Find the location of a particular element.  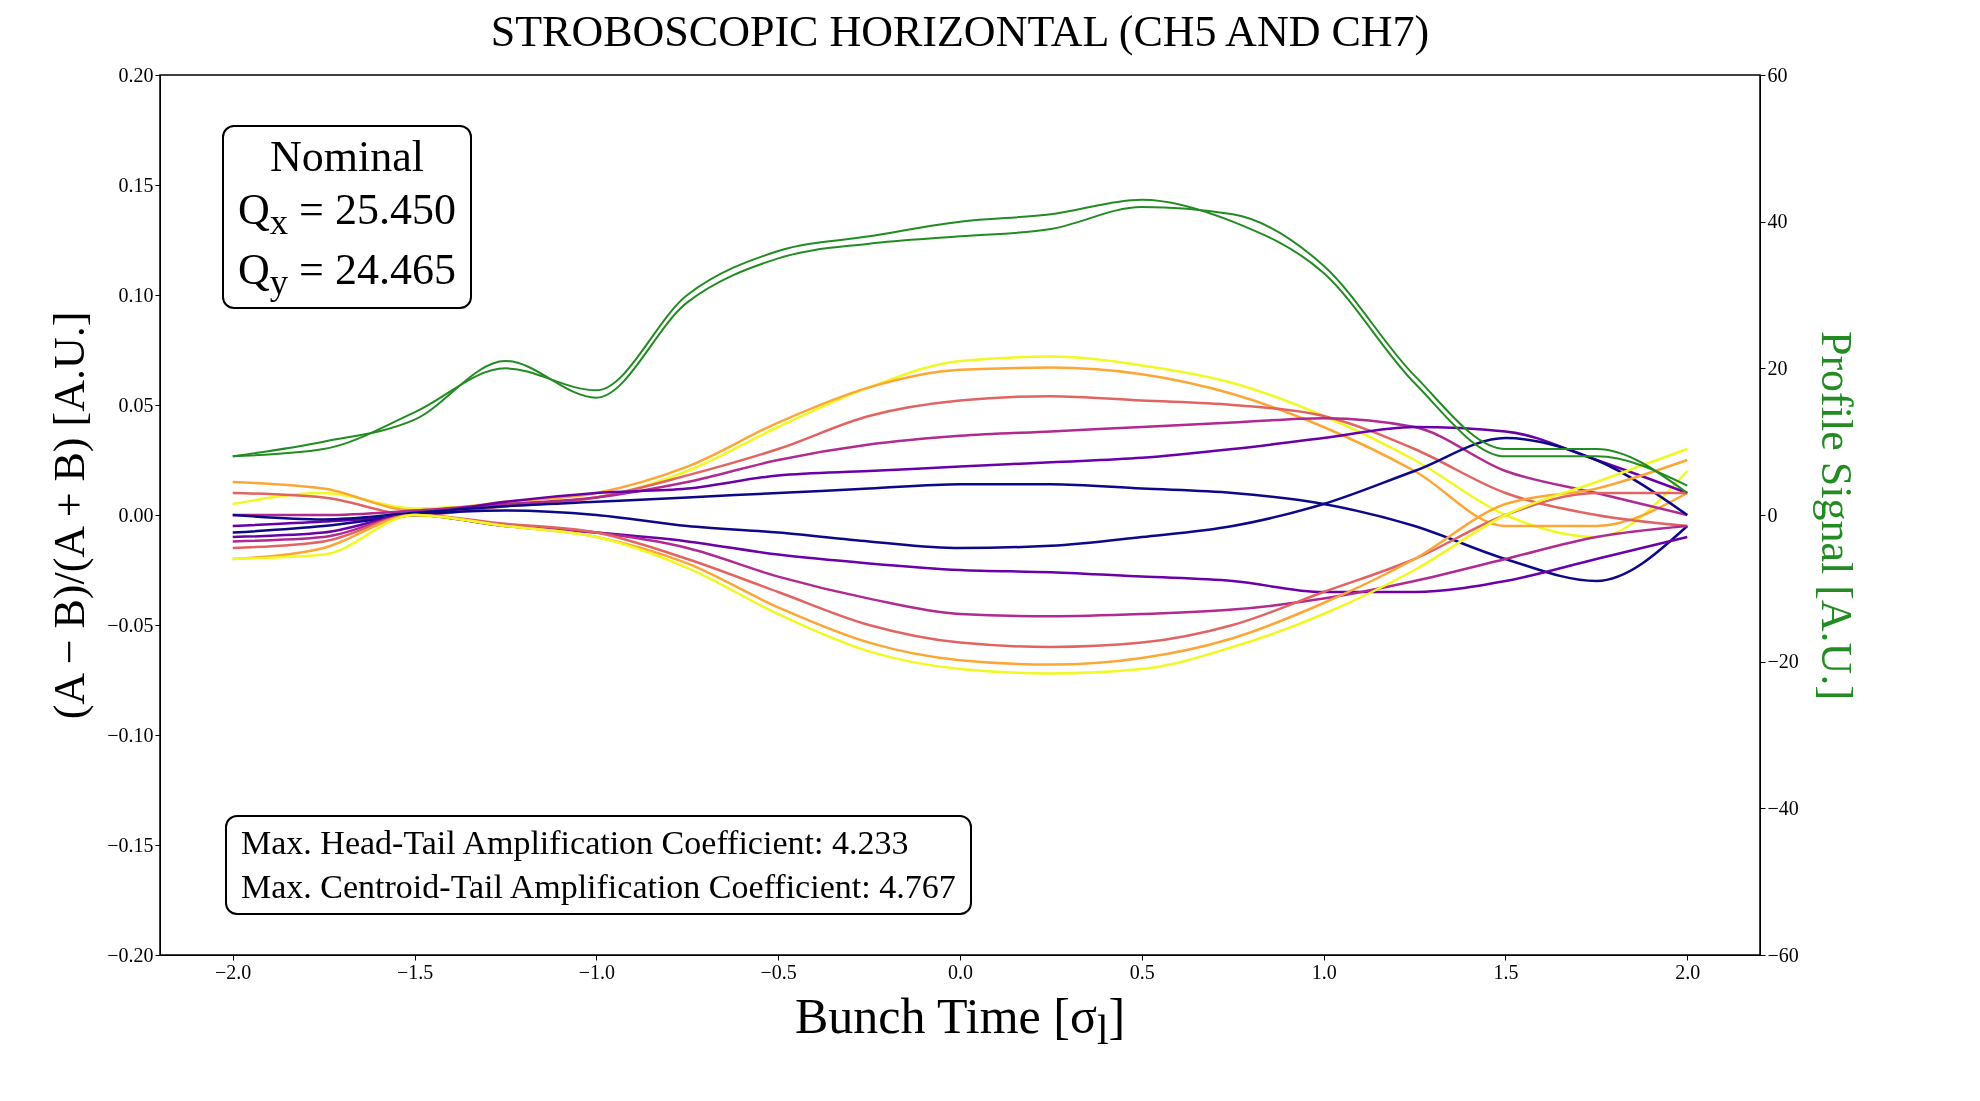

y-tick-label: 0.15 is located at coordinates (136, 184).